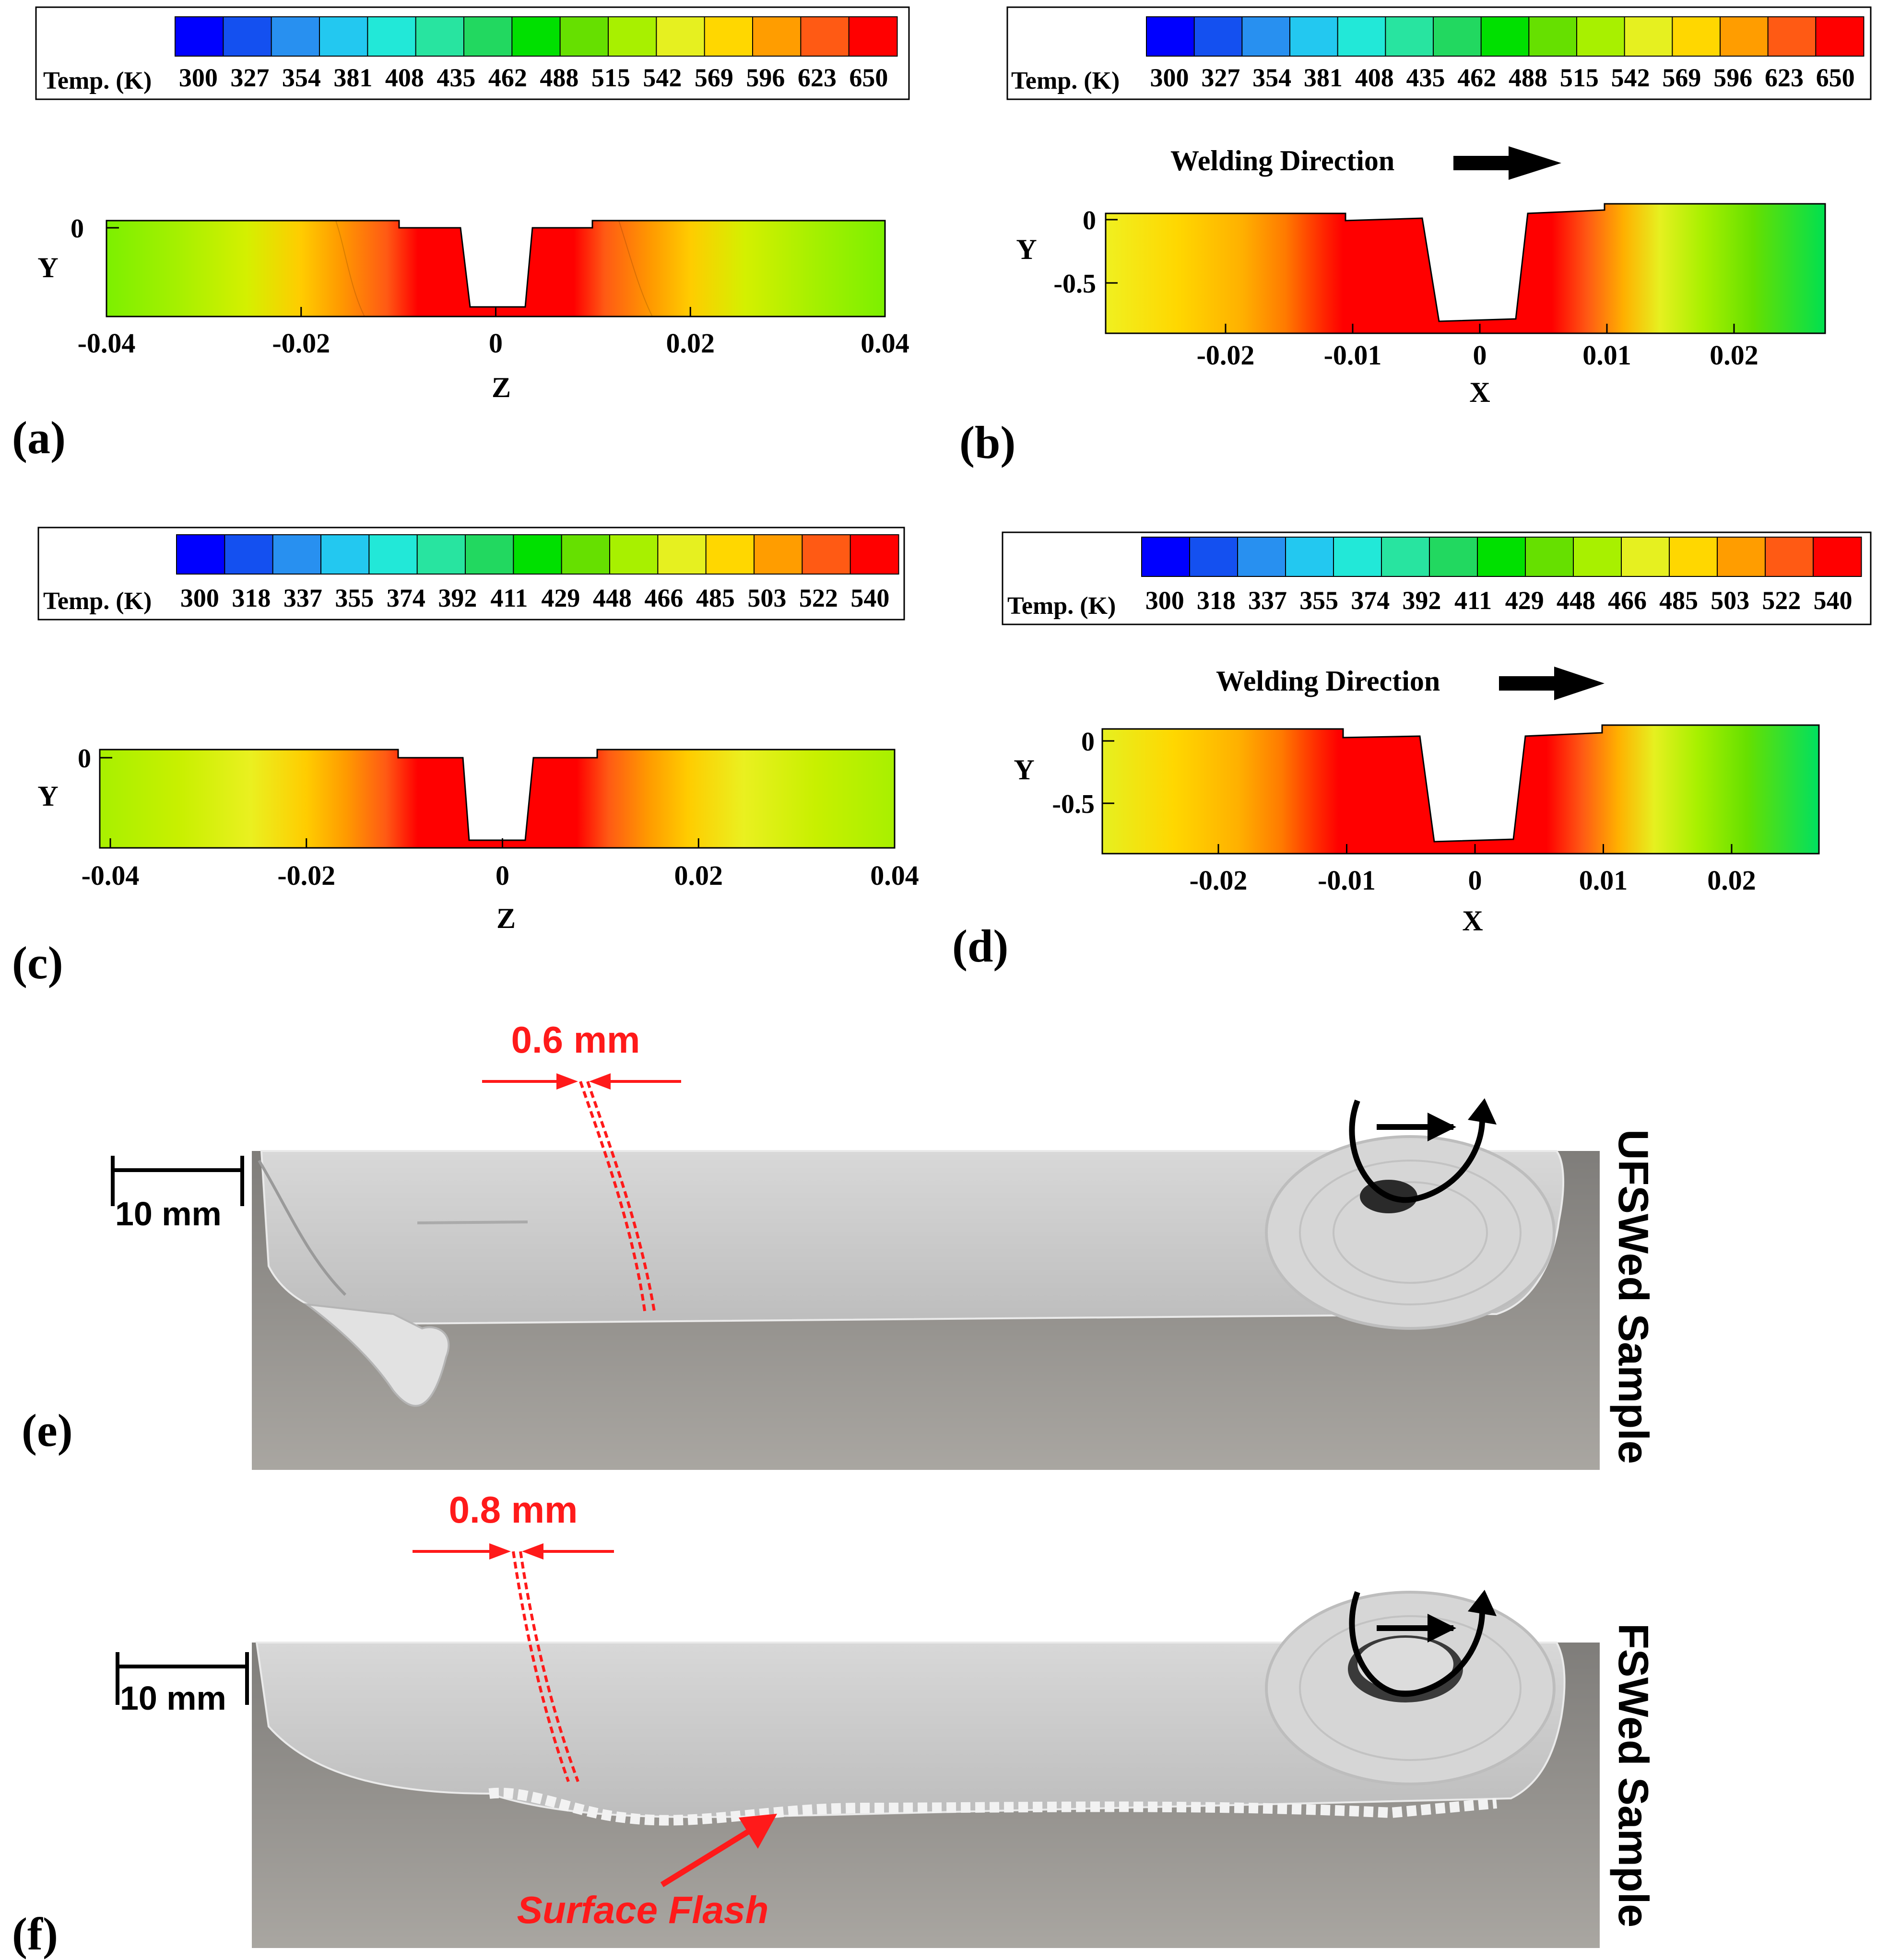  Describe the element at coordinates (913, 1237) in the screenshot. I see `weld-specimen-e` at that location.